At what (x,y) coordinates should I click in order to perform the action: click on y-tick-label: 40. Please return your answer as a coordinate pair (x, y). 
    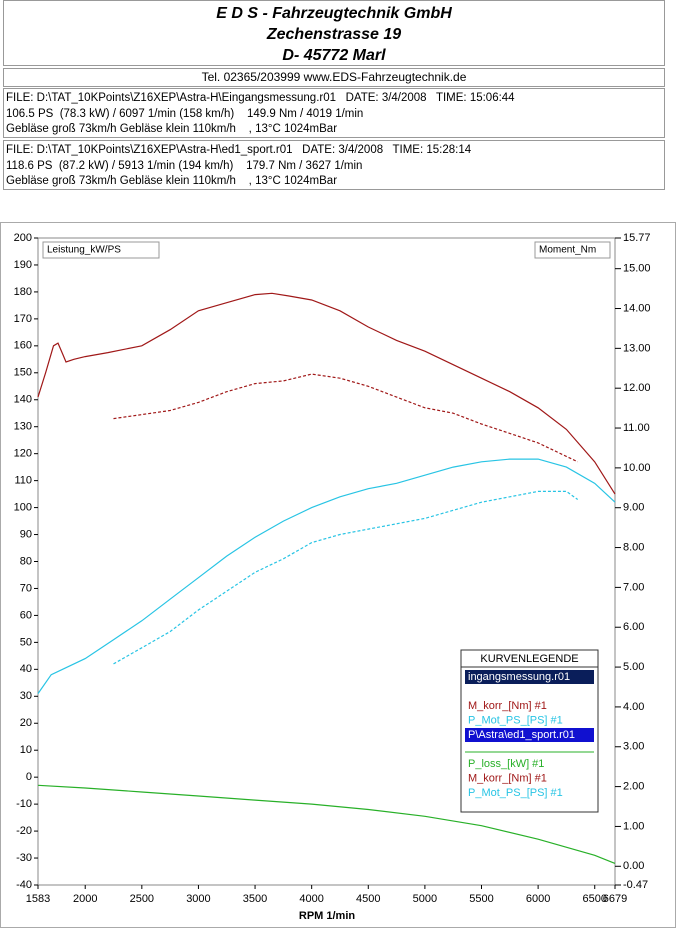
    Looking at the image, I should click on (26, 669).